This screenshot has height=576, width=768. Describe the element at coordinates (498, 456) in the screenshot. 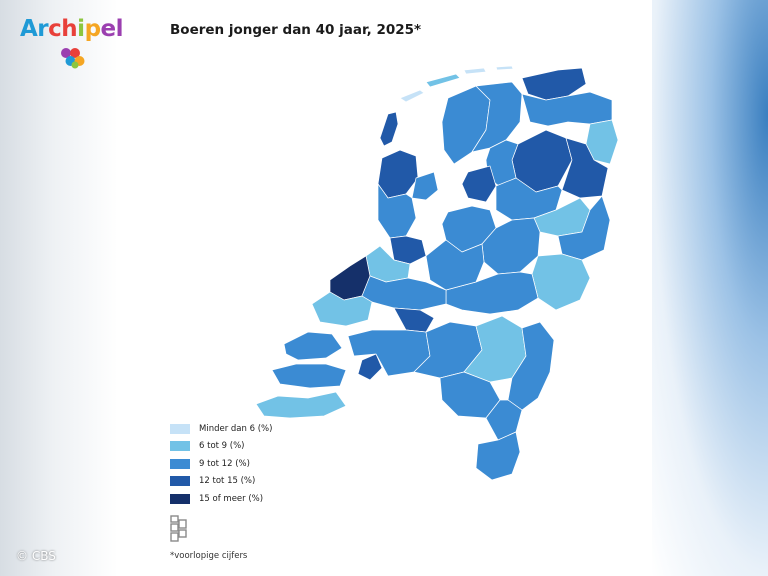

I see `region-zuid-limburg` at that location.